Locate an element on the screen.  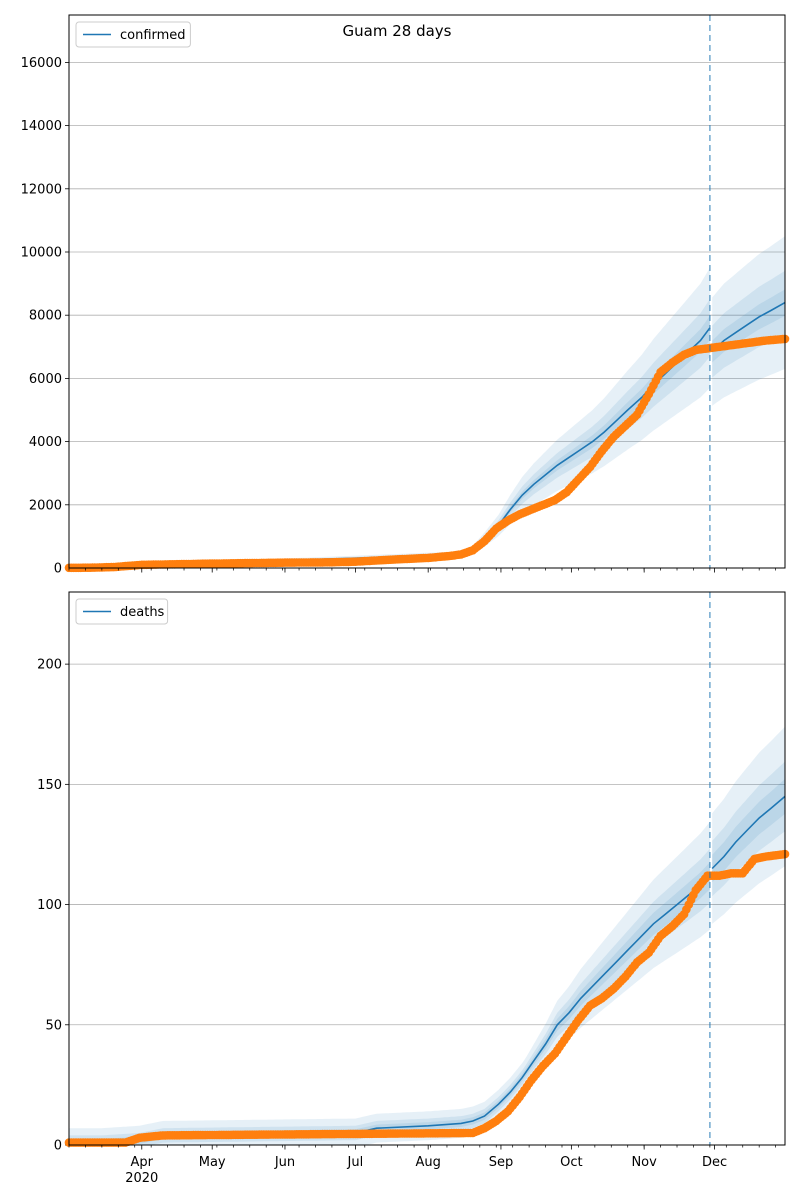
x-tick-label: Nov is located at coordinates (644, 1162).